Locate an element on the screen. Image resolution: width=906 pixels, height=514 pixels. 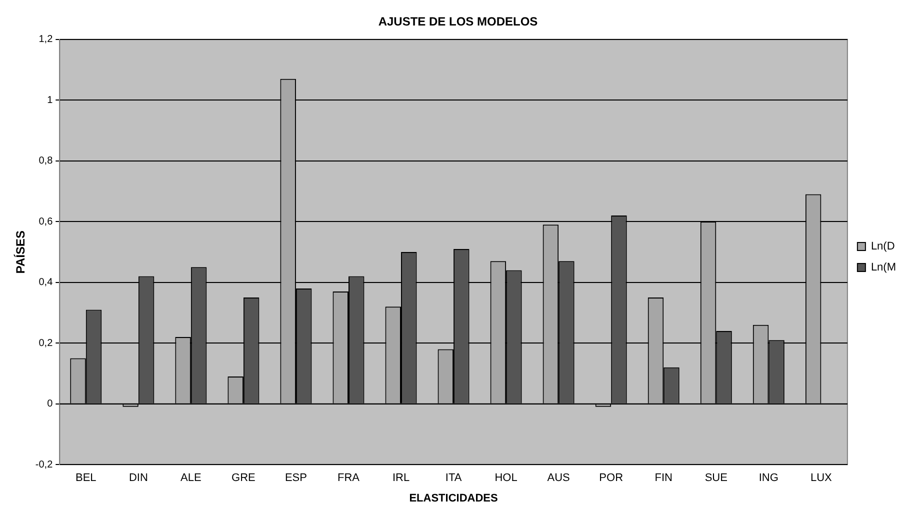
y-tick-label: 0,8 is located at coordinates (46, 161).